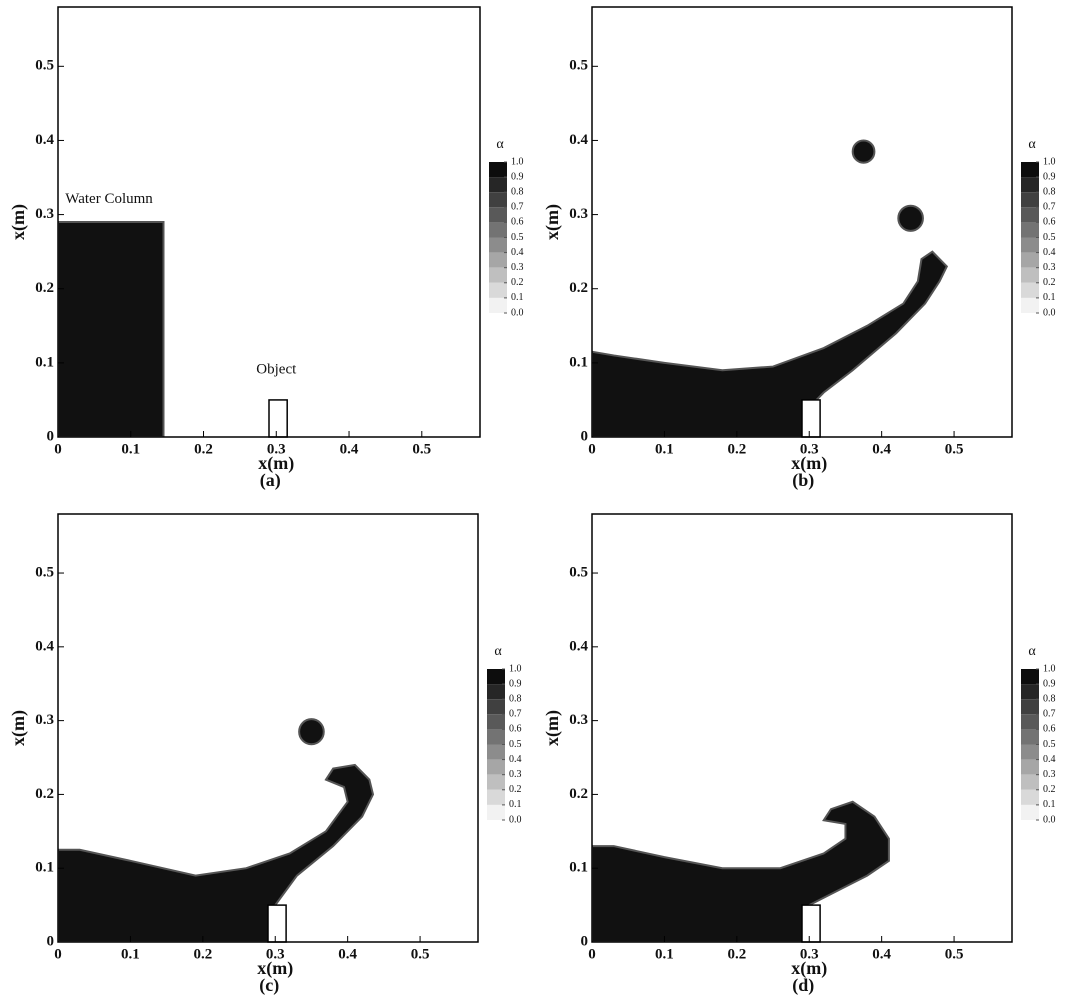 The image size is (1076, 1006). Describe the element at coordinates (517, 252) in the screenshot. I see `colorbar-tick-label: 0.4` at that location.